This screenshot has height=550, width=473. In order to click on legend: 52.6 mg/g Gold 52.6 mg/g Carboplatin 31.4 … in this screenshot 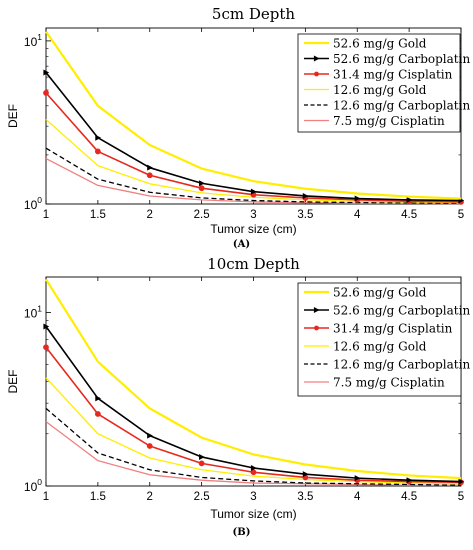, I will do `click(383, 339)`.